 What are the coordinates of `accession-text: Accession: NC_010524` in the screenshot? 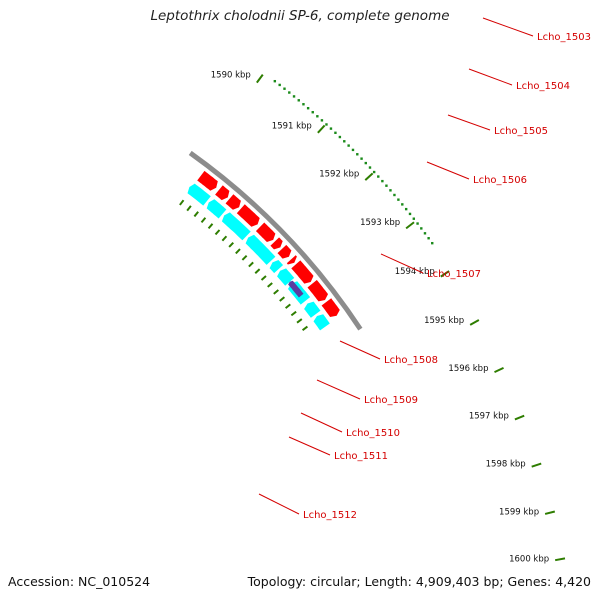 It's located at (79, 581).